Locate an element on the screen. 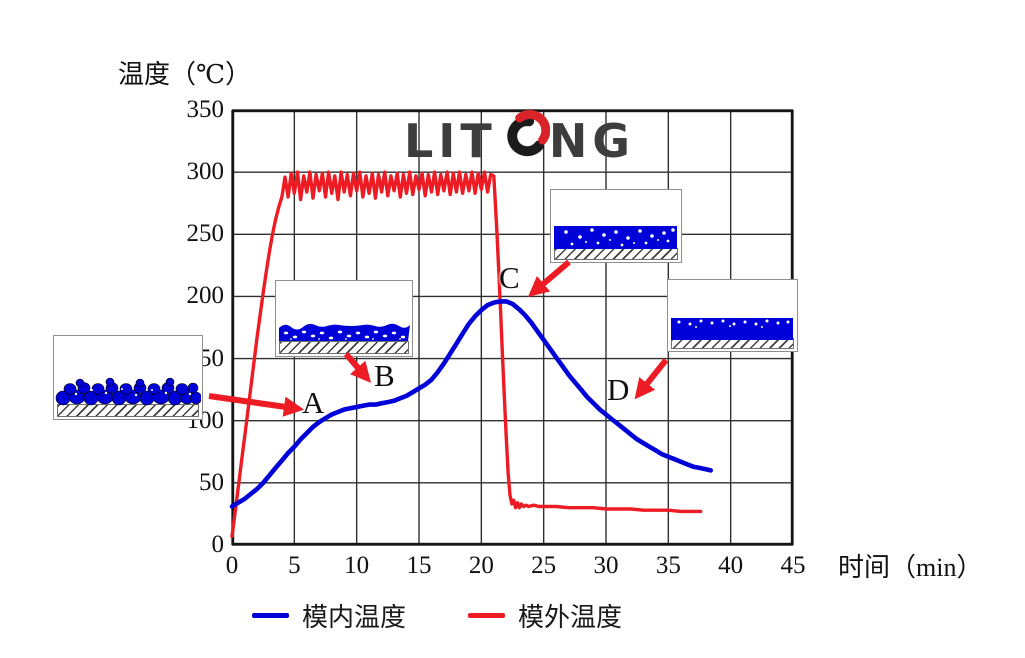 The width and height of the screenshot is (1025, 658). stage-label-b: B is located at coordinates (384, 375).